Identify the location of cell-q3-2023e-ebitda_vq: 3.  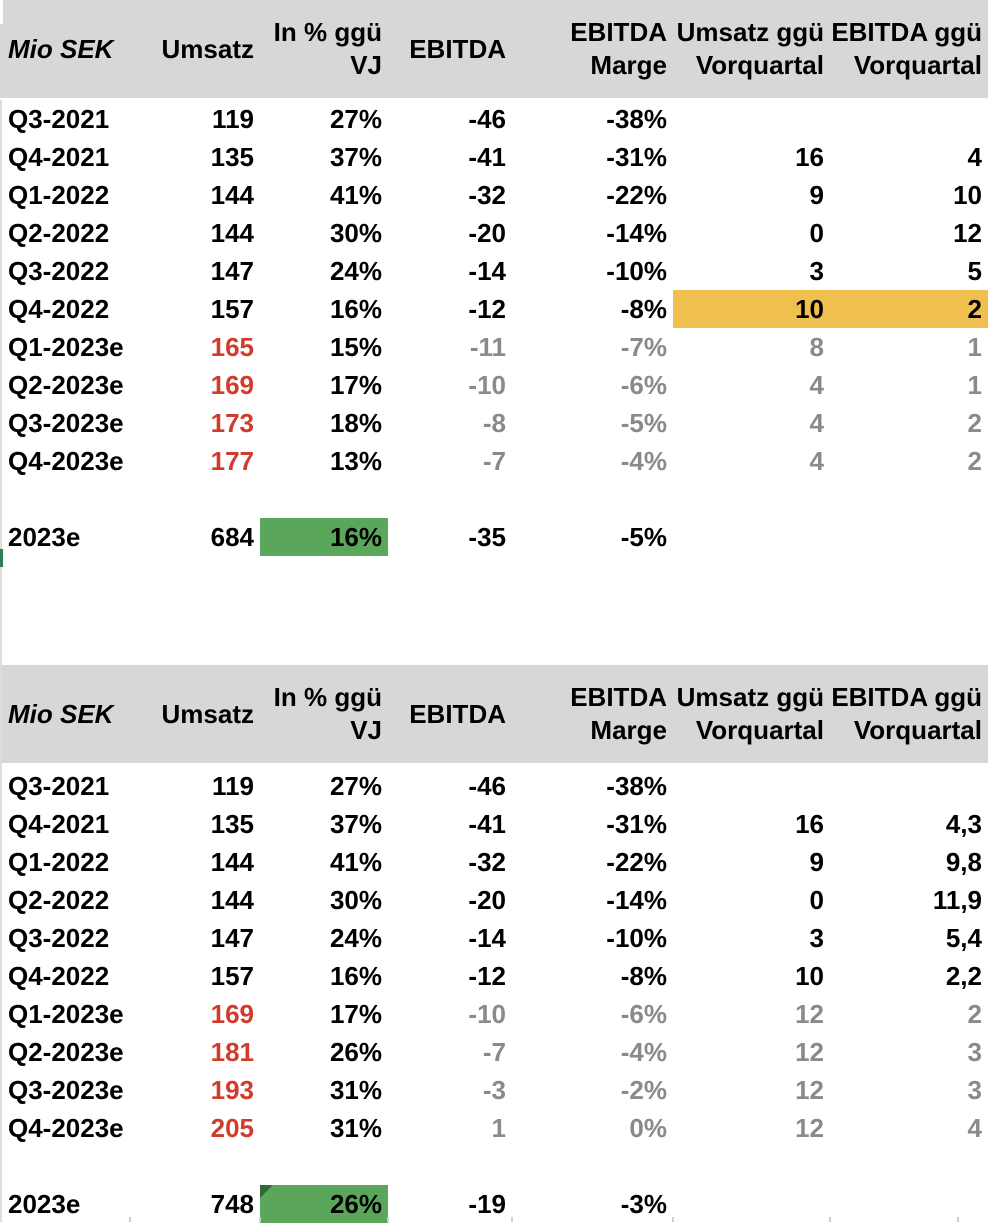
(974, 1090).